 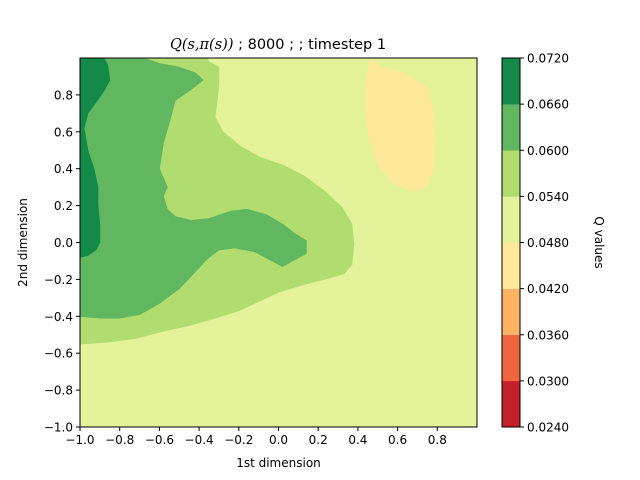 I want to click on colorbar-tick-label: 0.0300, so click(x=548, y=381).